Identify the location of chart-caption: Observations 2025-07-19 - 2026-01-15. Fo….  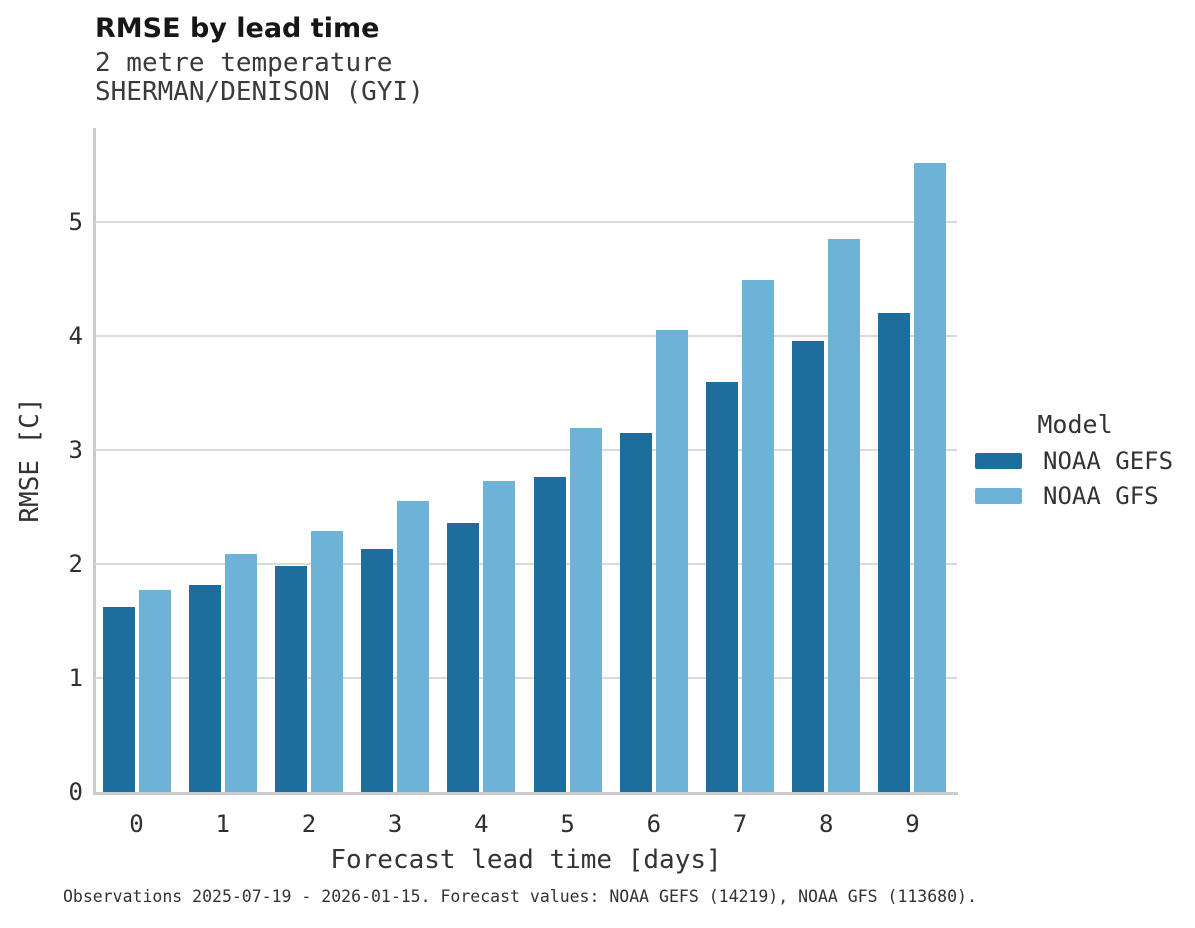
(520, 896).